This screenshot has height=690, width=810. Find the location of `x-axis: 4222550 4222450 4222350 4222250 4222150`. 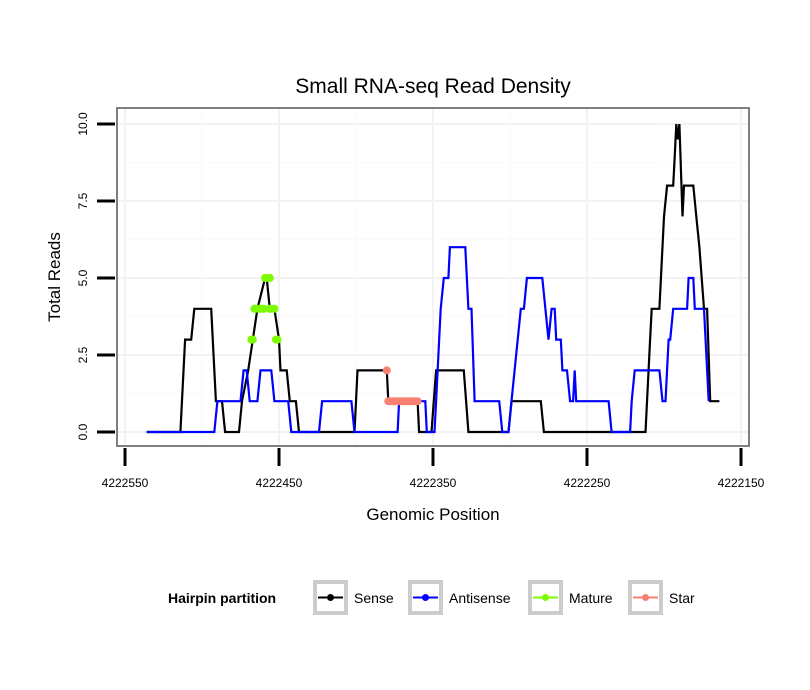

x-axis: 4222550 4222450 4222350 4222250 4222150 is located at coordinates (433, 469).